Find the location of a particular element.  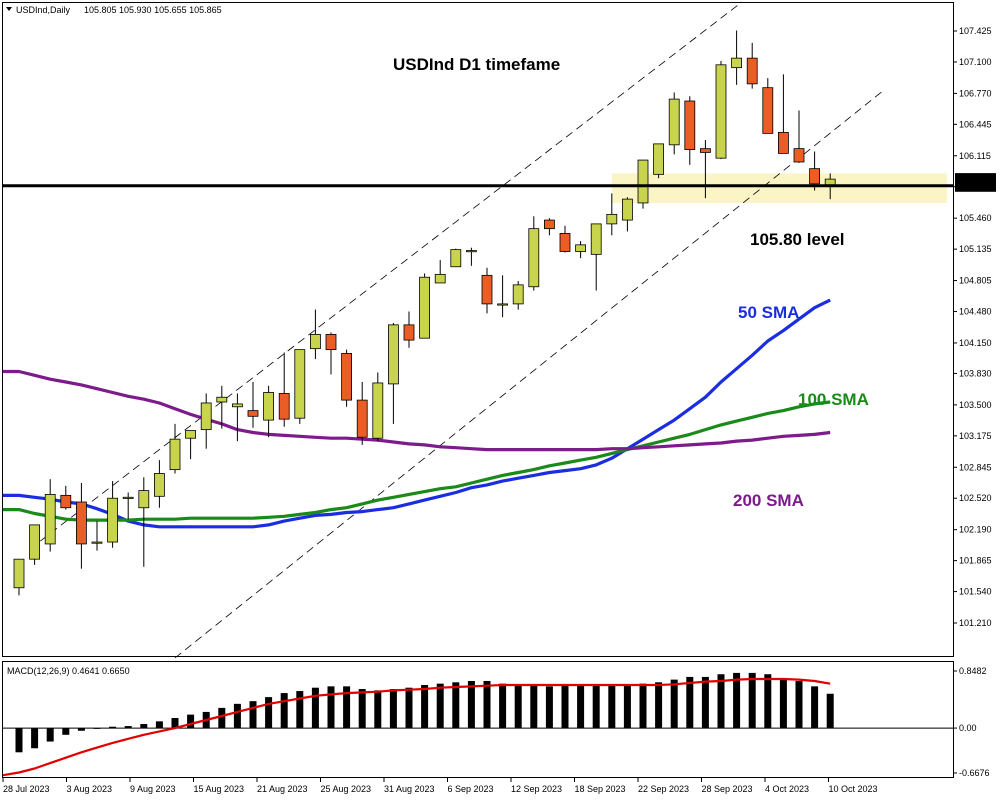

level-annotation: 105.80 level is located at coordinates (797, 239).